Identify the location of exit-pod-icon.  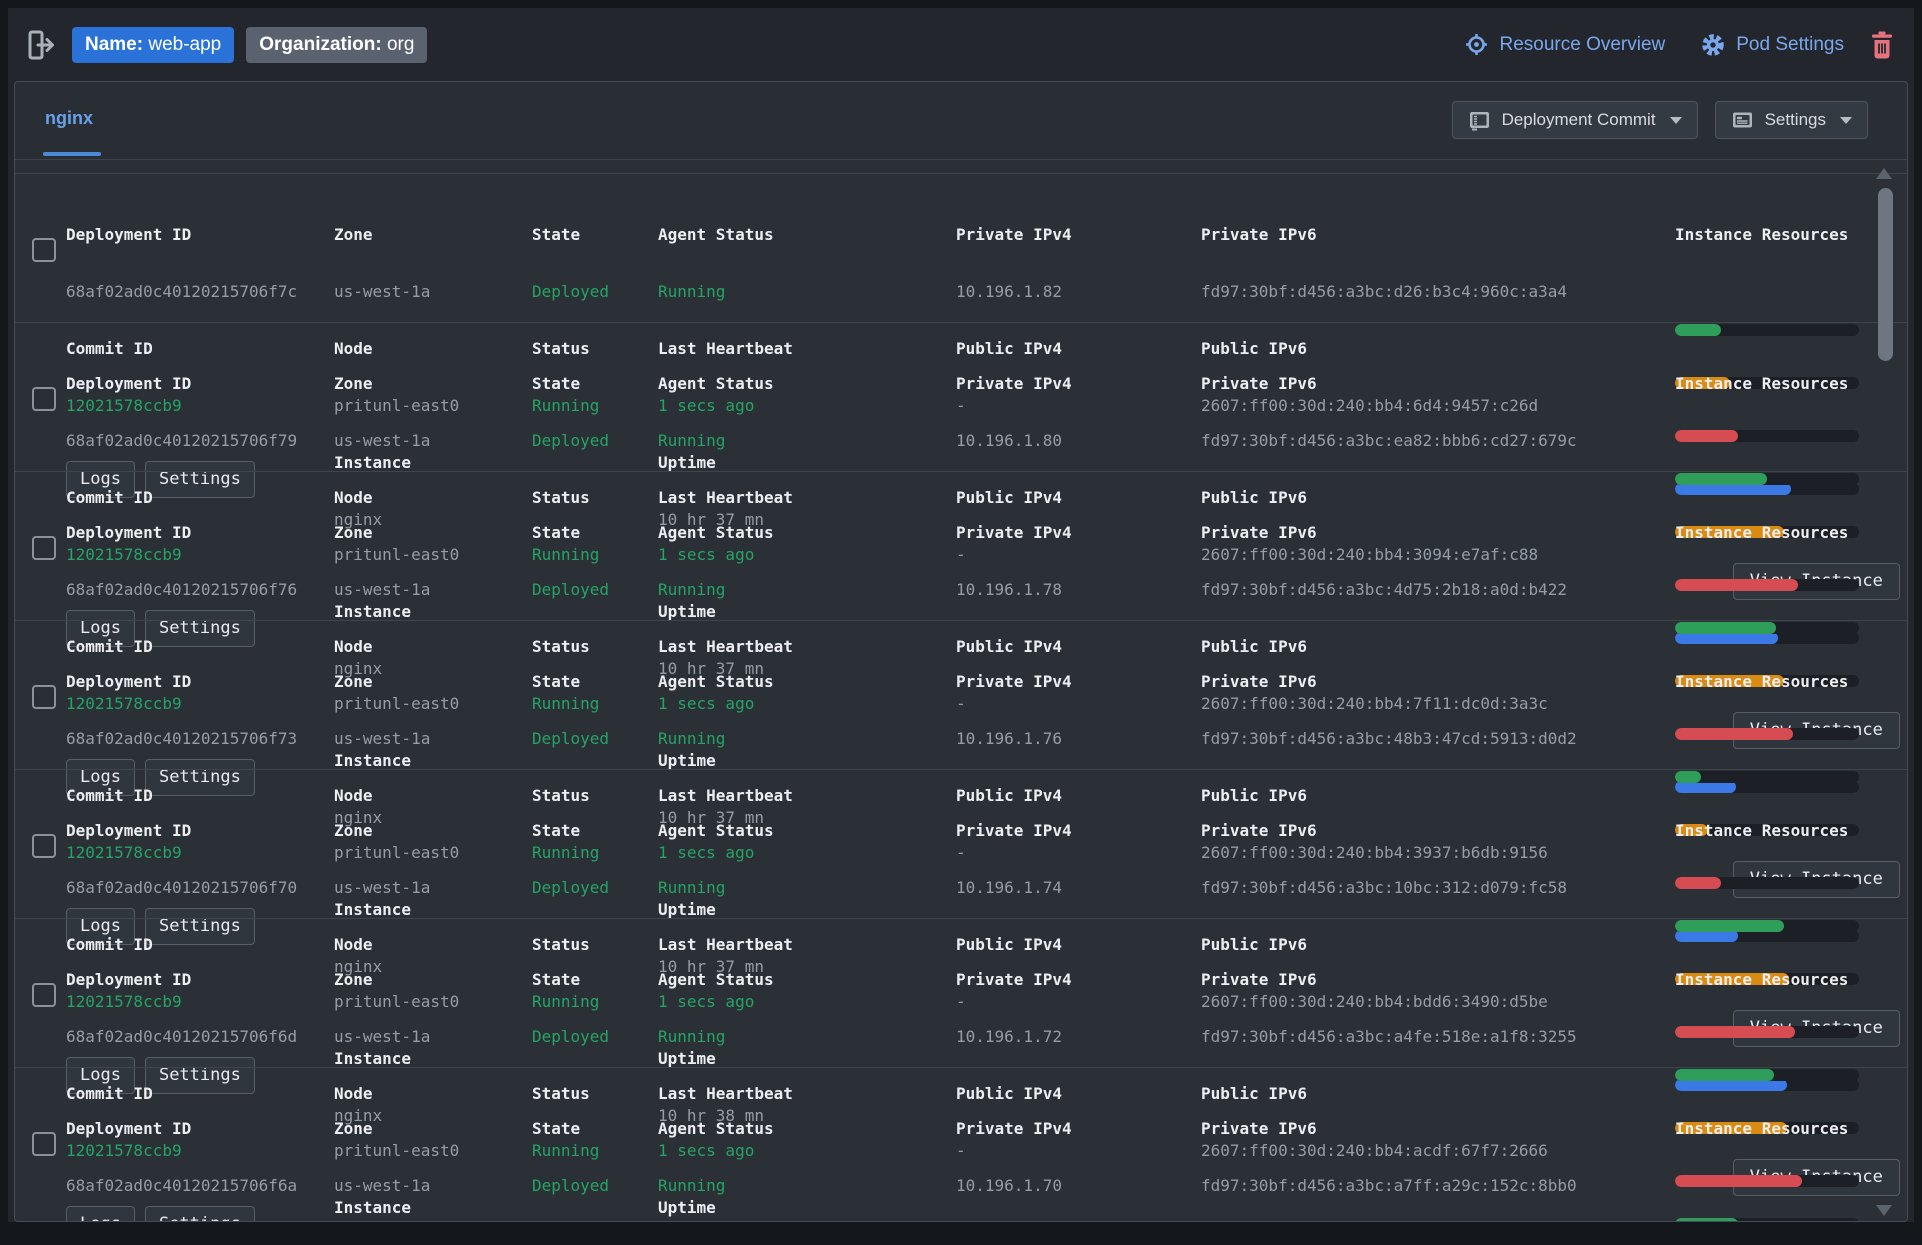
(41, 45).